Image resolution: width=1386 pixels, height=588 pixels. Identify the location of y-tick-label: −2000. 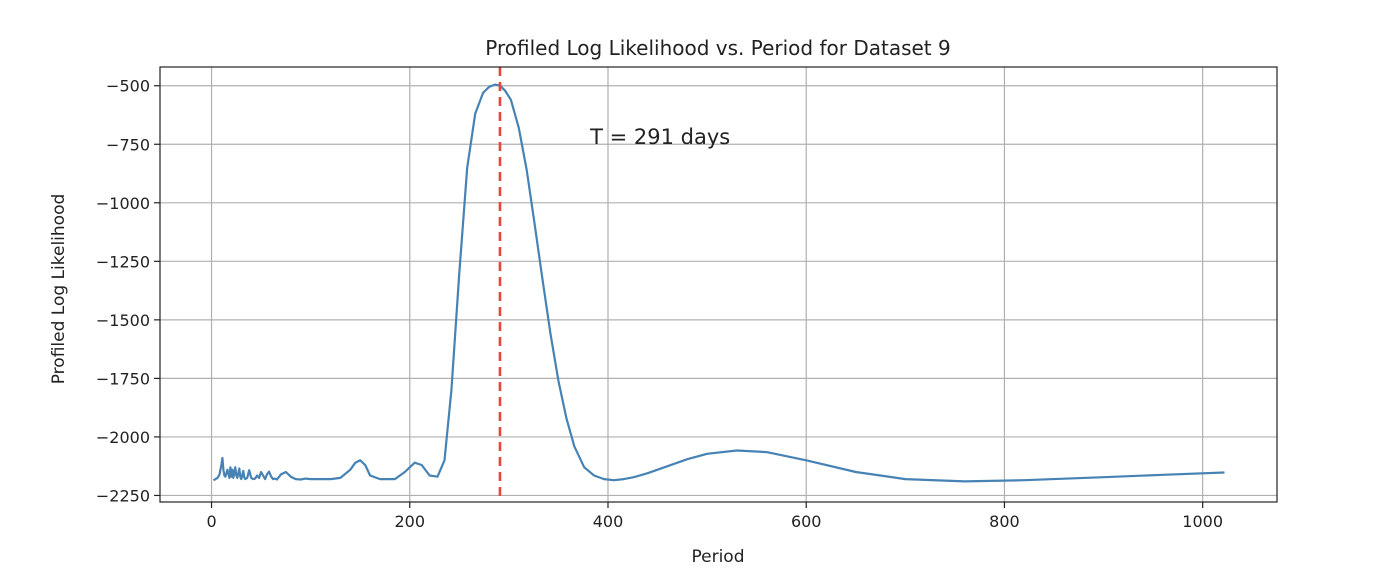
(123, 437).